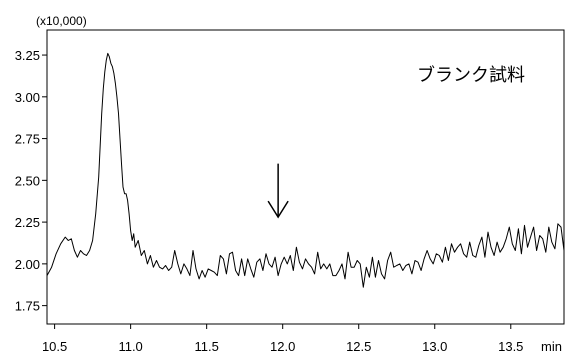 The image size is (568, 356). Describe the element at coordinates (27, 97) in the screenshot. I see `y-tick-label: 3.00` at that location.